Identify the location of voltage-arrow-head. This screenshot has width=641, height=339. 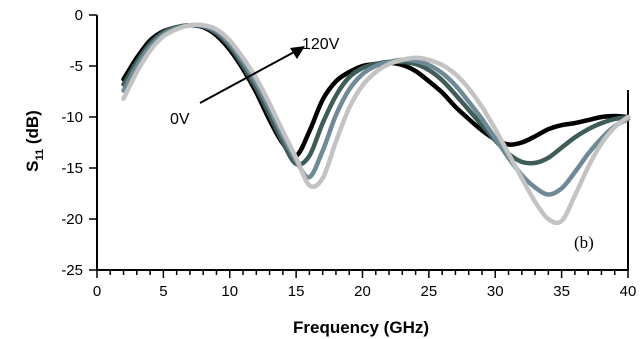
(297, 52).